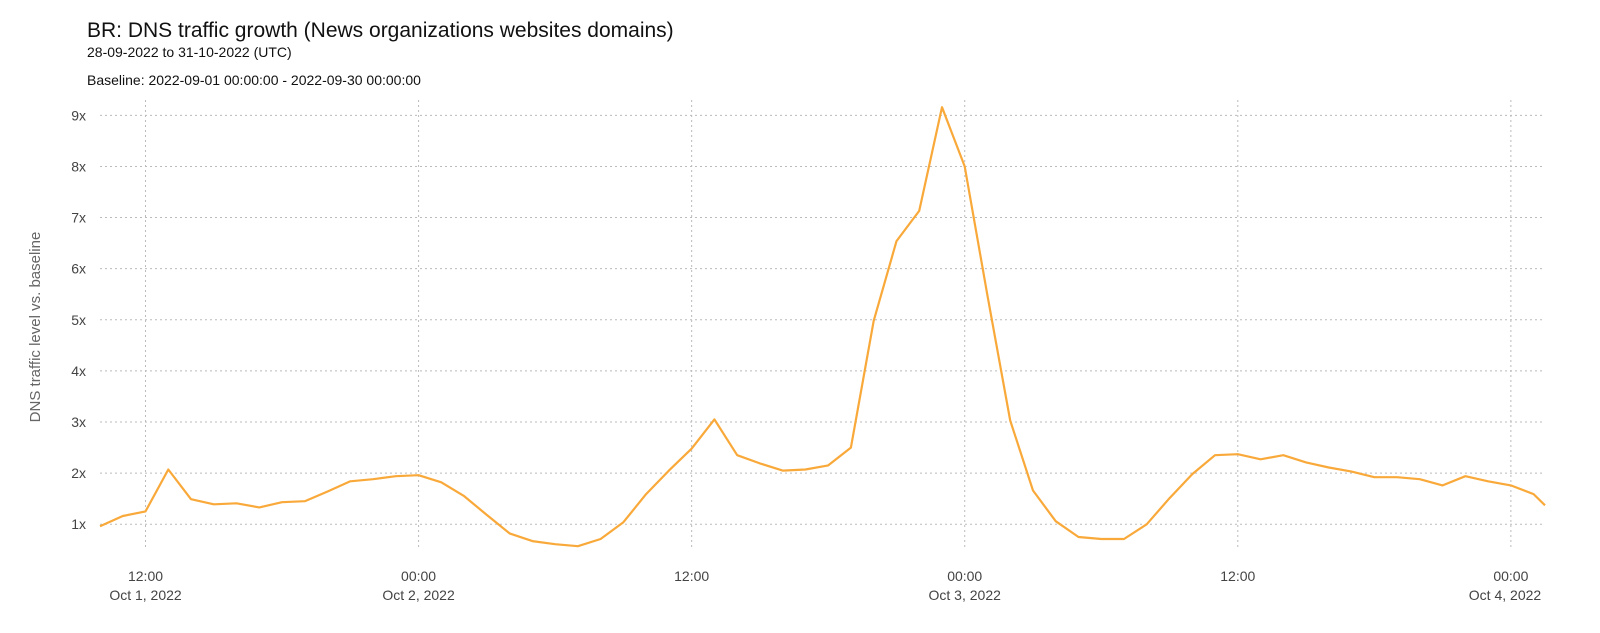 Image resolution: width=1600 pixels, height=633 pixels. I want to click on y-tick-label: 4x, so click(78, 371).